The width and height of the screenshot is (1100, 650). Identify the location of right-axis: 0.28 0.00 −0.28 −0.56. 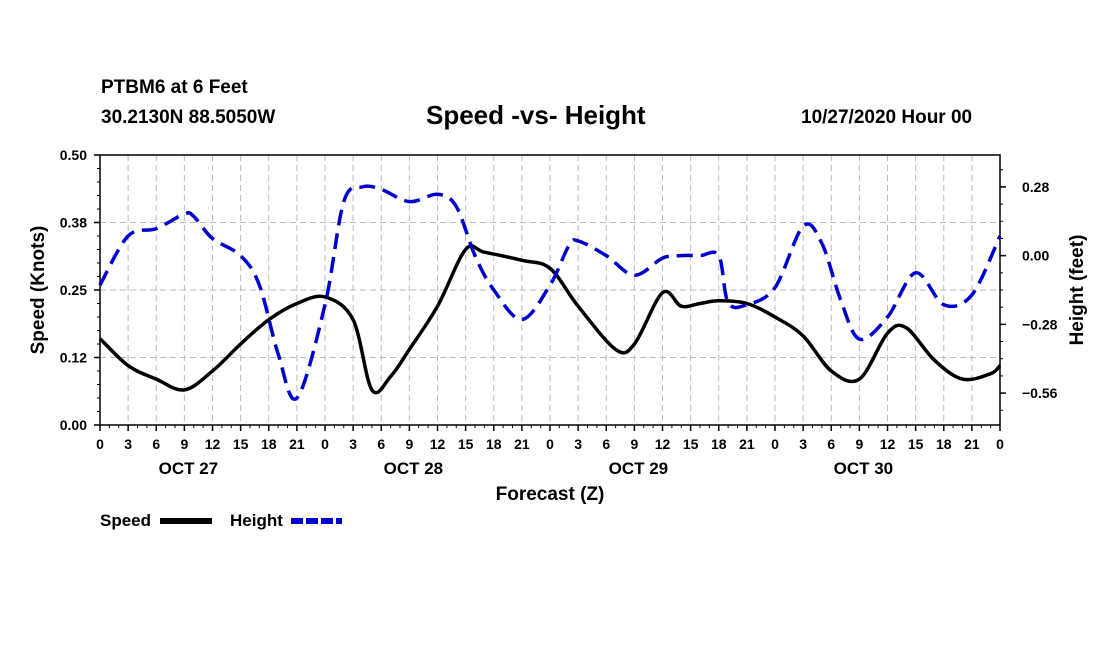
(1029, 290).